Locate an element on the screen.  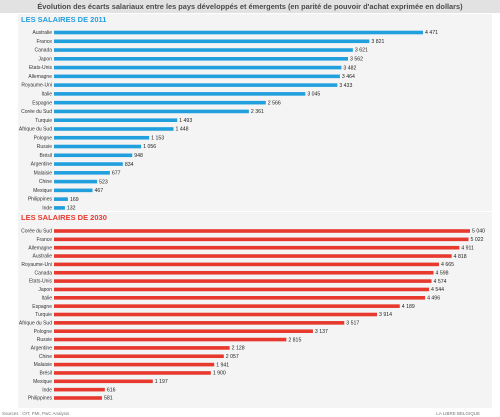
panel-2030-title: LES SALAIRES DE 2030 is located at coordinates (64, 217).